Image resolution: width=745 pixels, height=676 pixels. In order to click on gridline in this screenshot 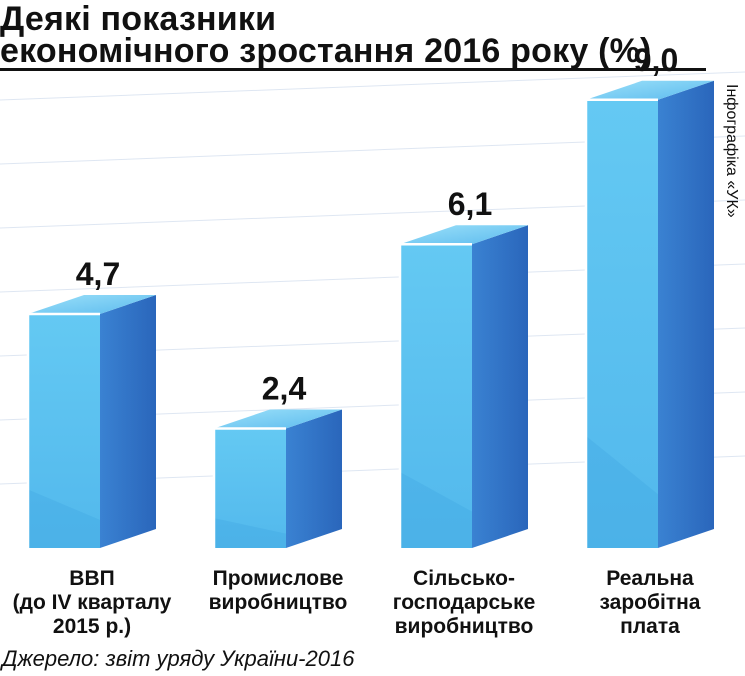, I will do `click(372, 86)`.